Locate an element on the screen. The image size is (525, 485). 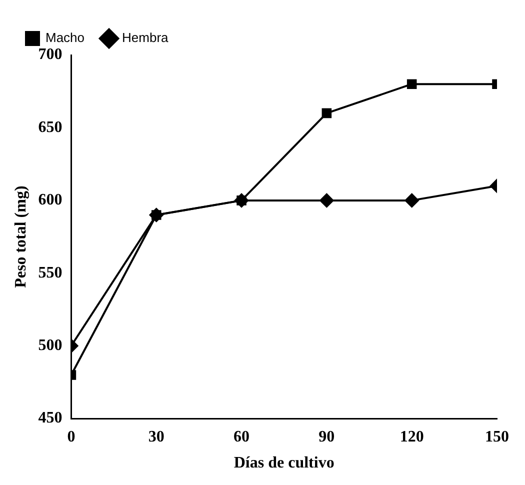
x-tick-label: 120 is located at coordinates (412, 437).